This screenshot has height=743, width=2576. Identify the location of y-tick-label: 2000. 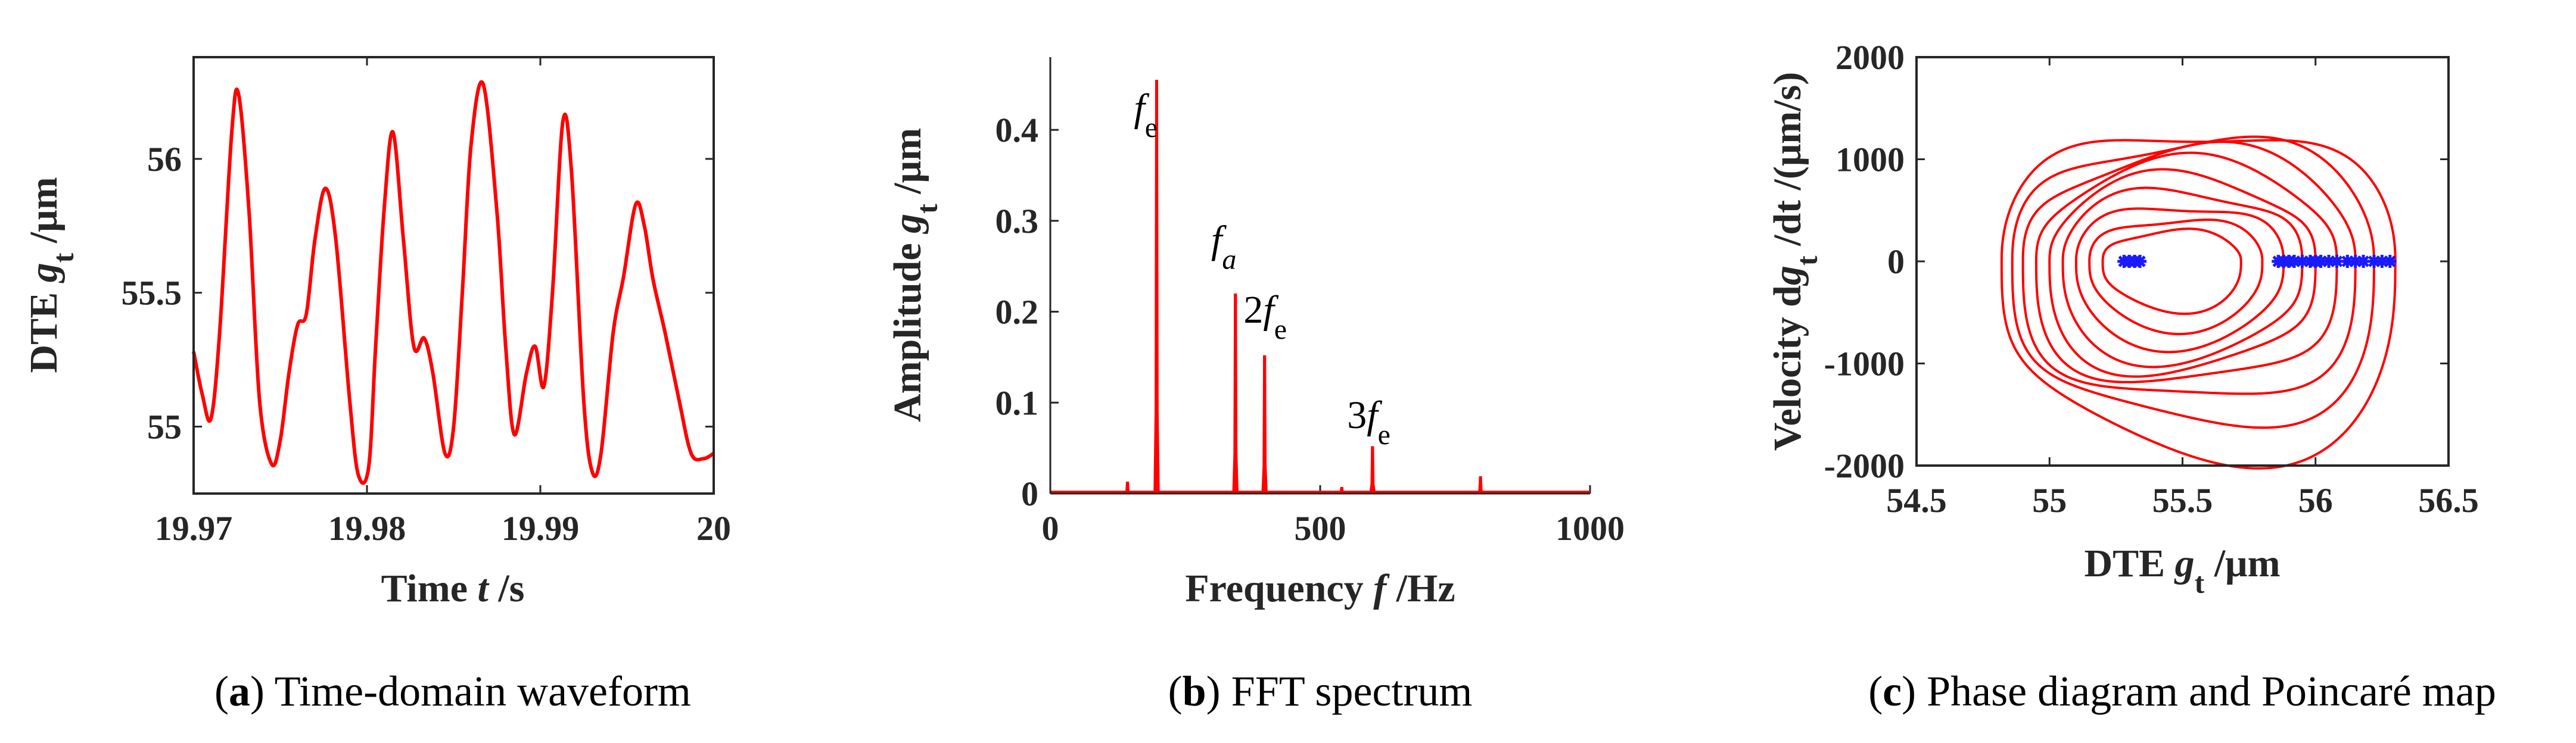
(1870, 57).